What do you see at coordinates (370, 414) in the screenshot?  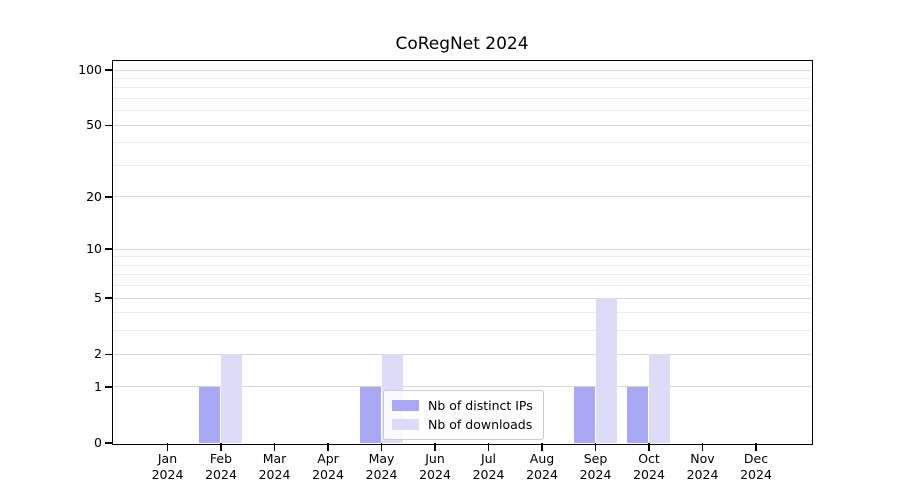 I see `bar-may-distinct-ips` at bounding box center [370, 414].